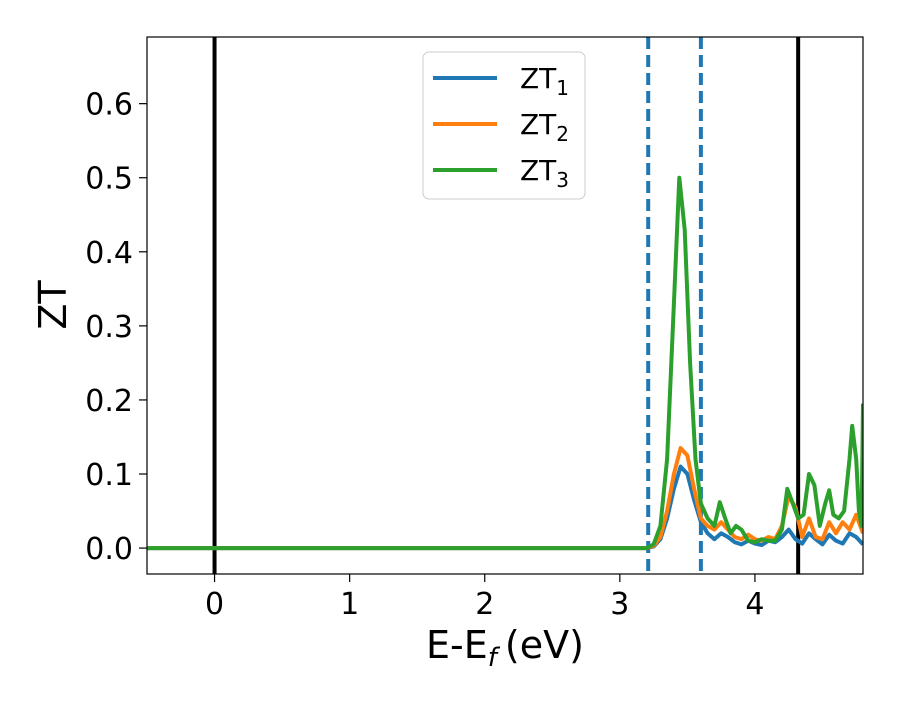  I want to click on y-tick-label: 0.1, so click(109, 475).